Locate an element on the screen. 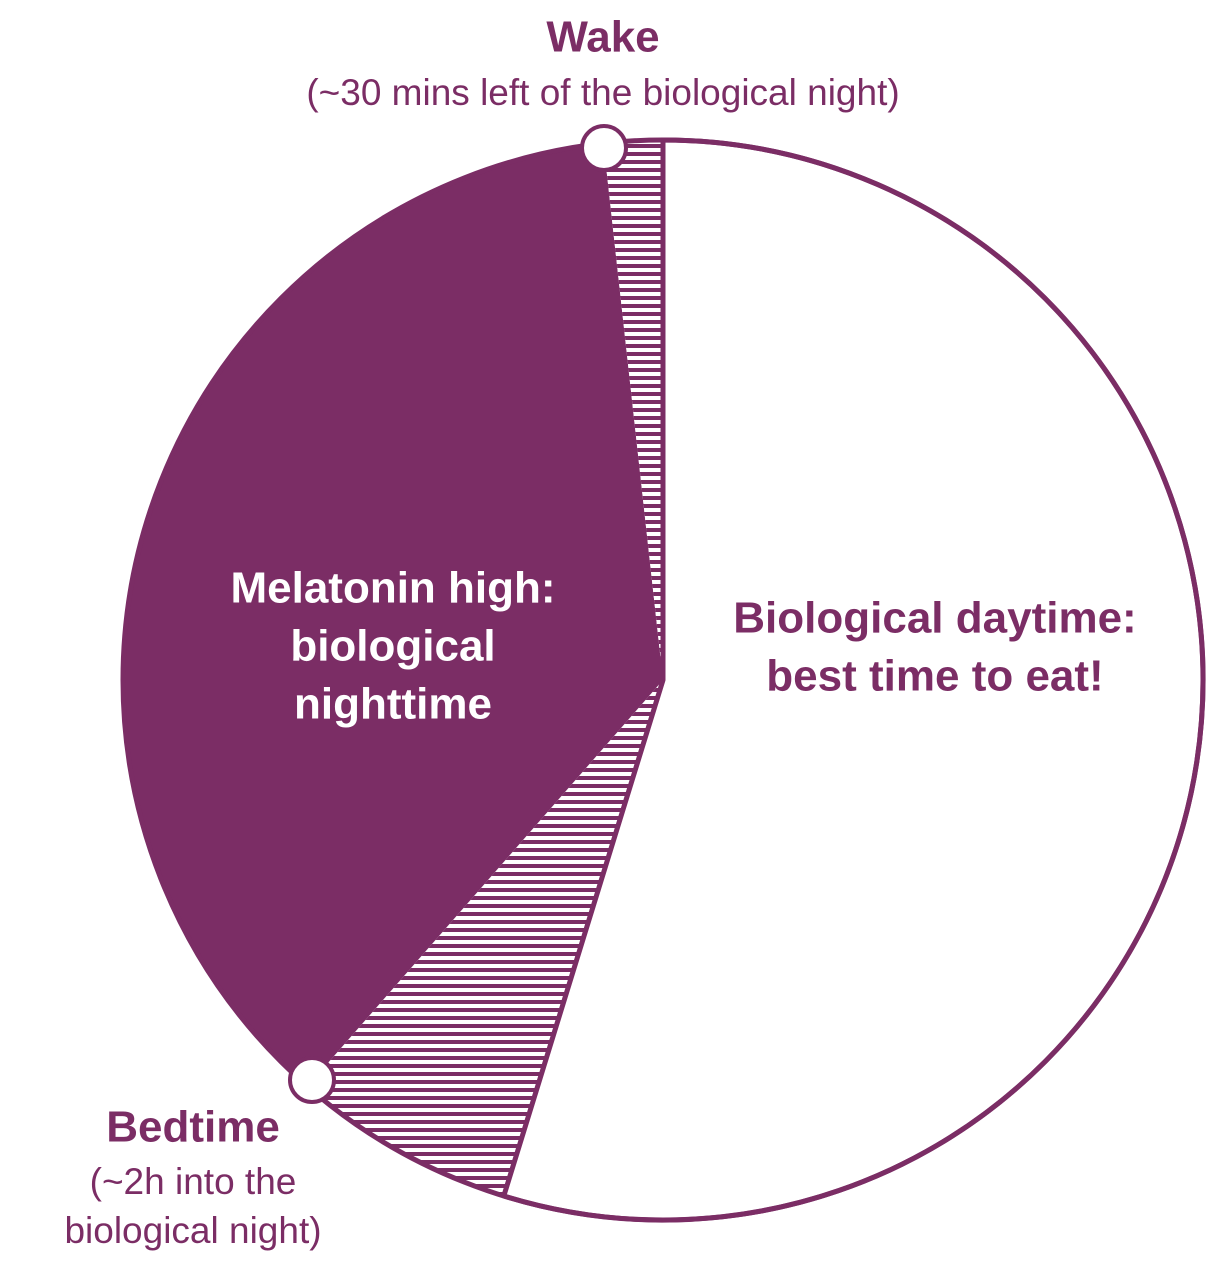  bedtime-note: (~2h into the is located at coordinates (193, 1181).